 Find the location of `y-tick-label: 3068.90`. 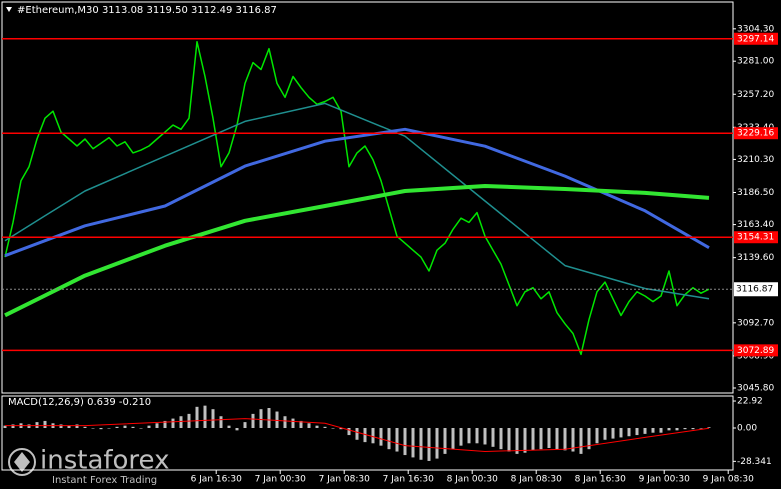

y-tick-label: 3068.90 is located at coordinates (755, 356).